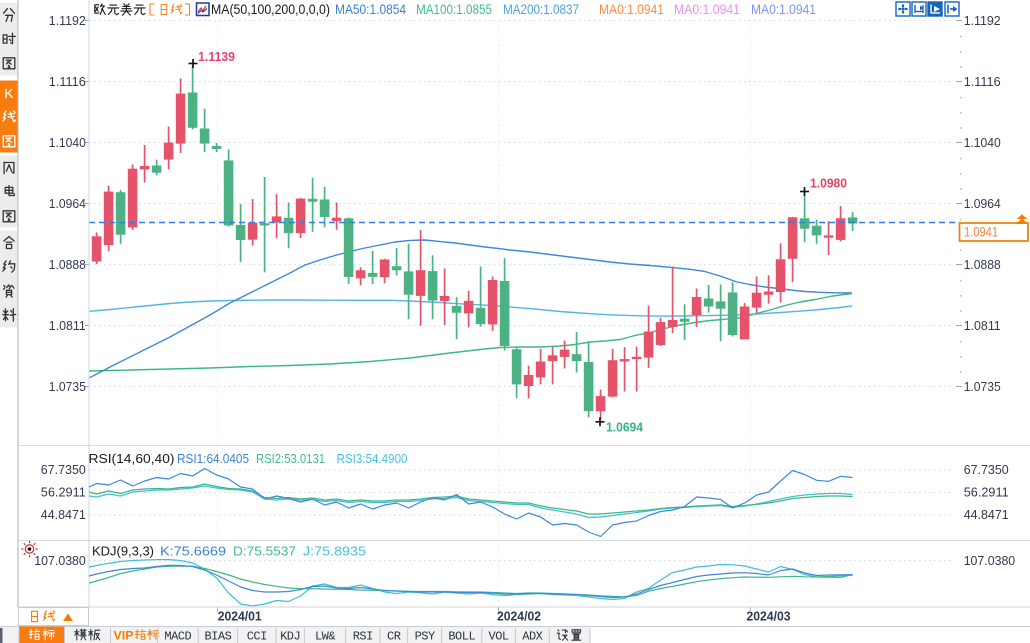 The height and width of the screenshot is (643, 1030). What do you see at coordinates (454, 9) in the screenshot?
I see `svg-text: MA100:1.0855` at bounding box center [454, 9].